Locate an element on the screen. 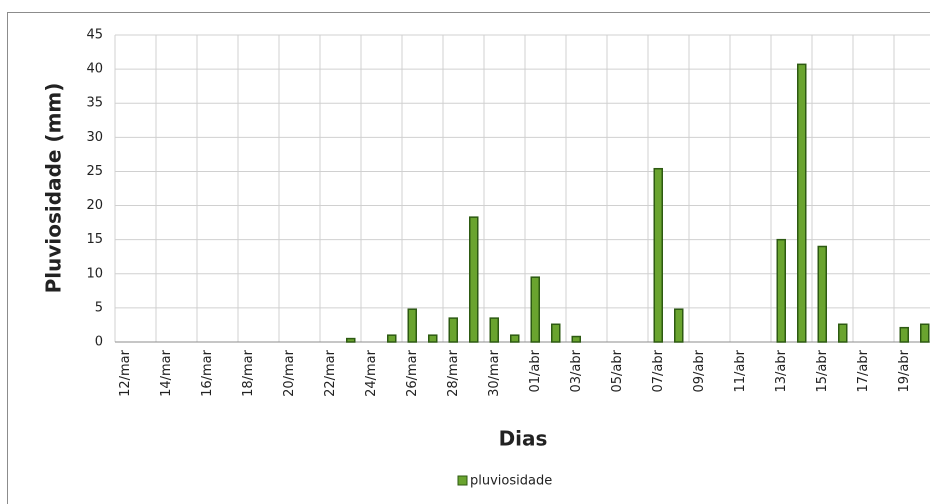  legend-label: pluviosidade is located at coordinates (511, 481).